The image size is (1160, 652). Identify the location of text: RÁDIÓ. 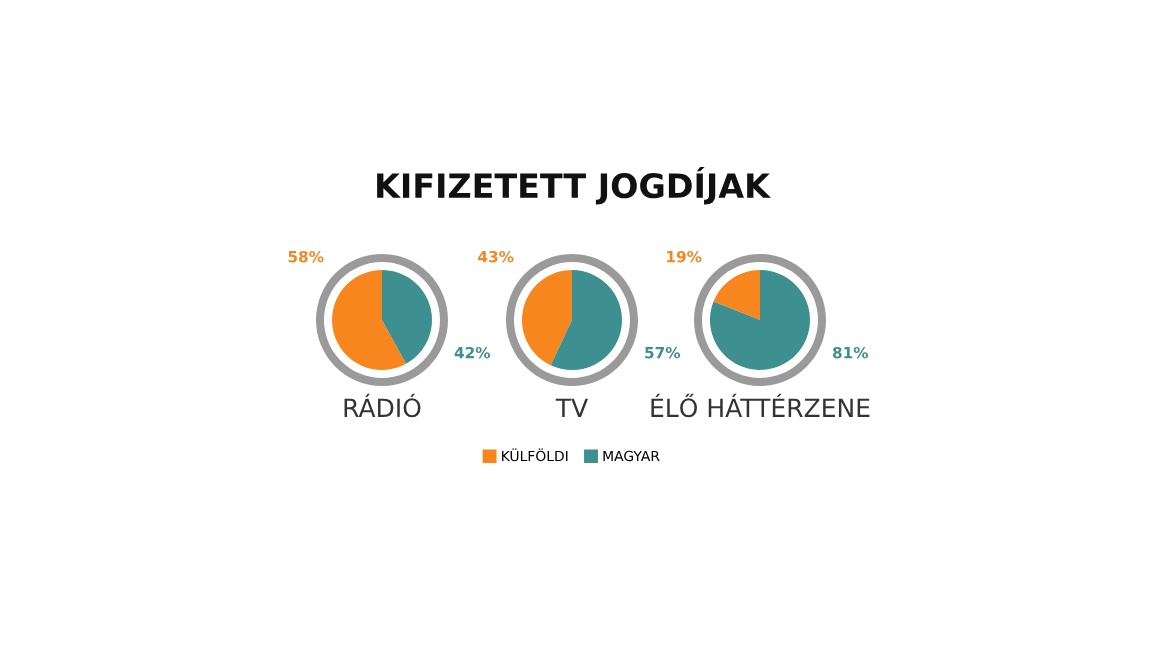
(382, 405).